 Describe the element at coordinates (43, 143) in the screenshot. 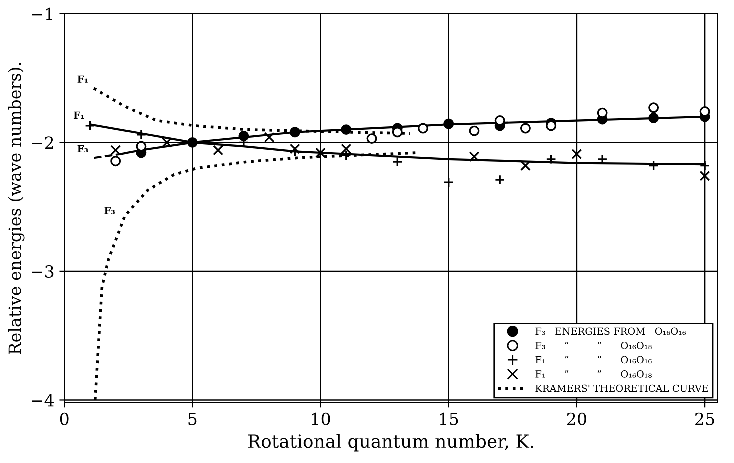

I see `y-tick-label: −2` at that location.